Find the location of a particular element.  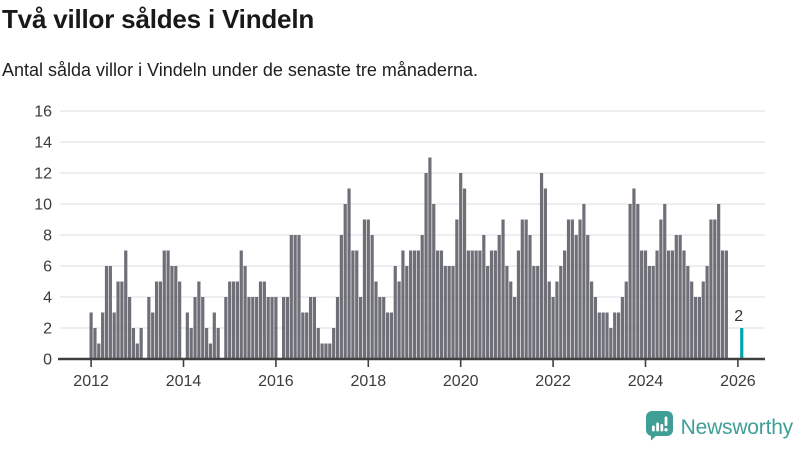

y-tick-label: 4 is located at coordinates (47, 298).